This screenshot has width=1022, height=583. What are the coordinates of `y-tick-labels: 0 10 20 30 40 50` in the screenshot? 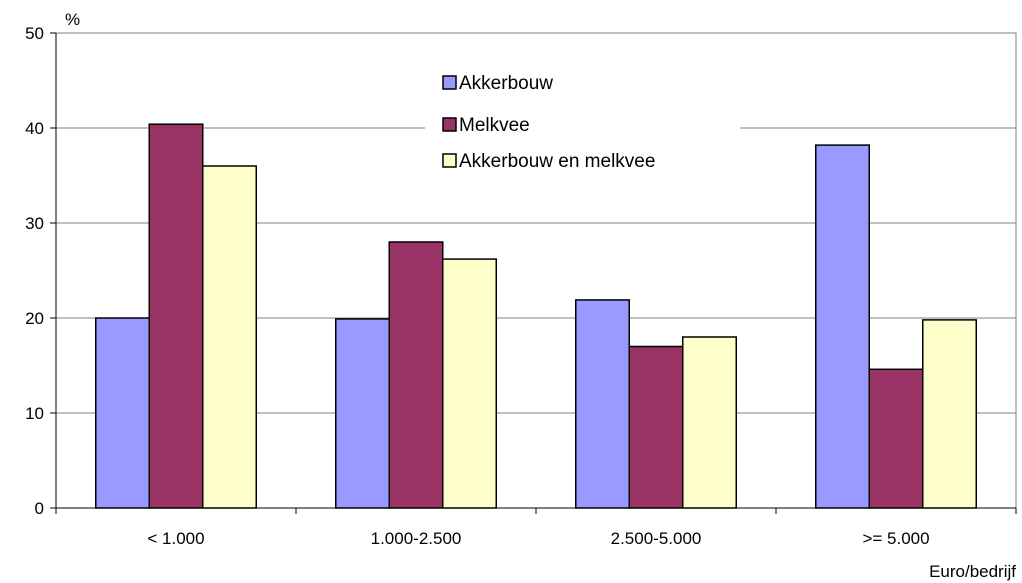 It's located at (34, 271).